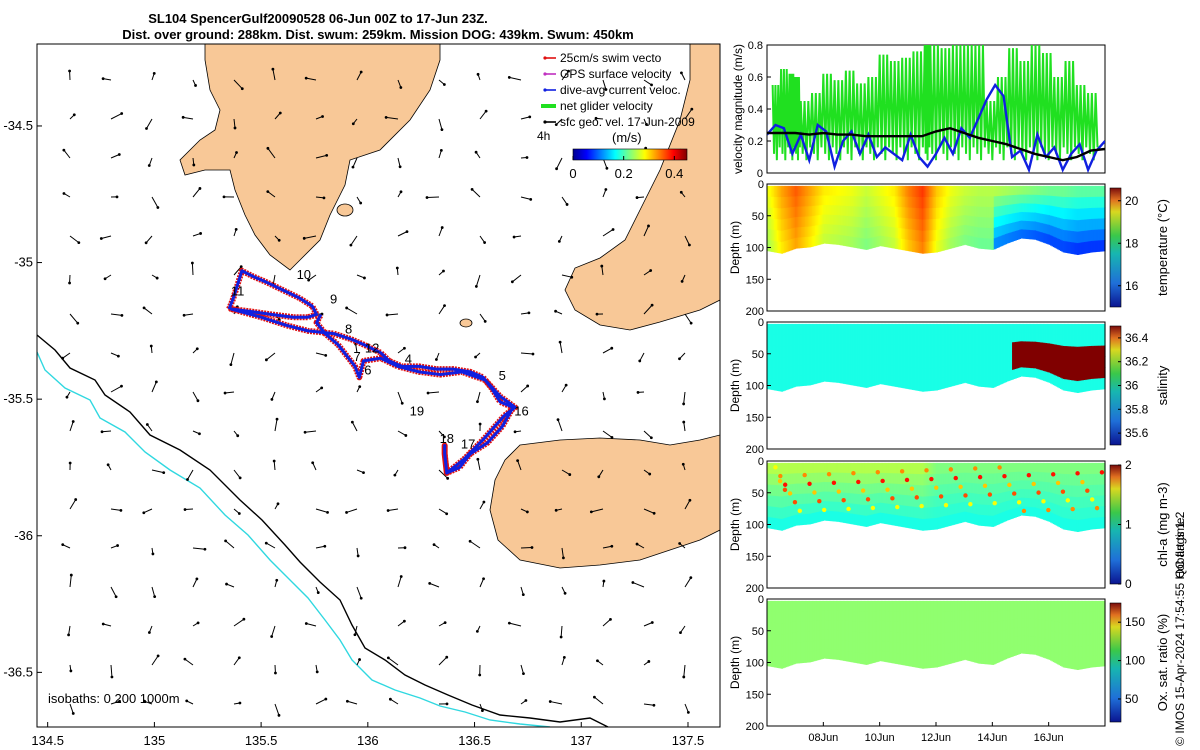 Image resolution: width=1200 pixels, height=750 pixels. What do you see at coordinates (755, 142) in the screenshot?
I see `velocity-y-tick-label: 0.2` at bounding box center [755, 142].